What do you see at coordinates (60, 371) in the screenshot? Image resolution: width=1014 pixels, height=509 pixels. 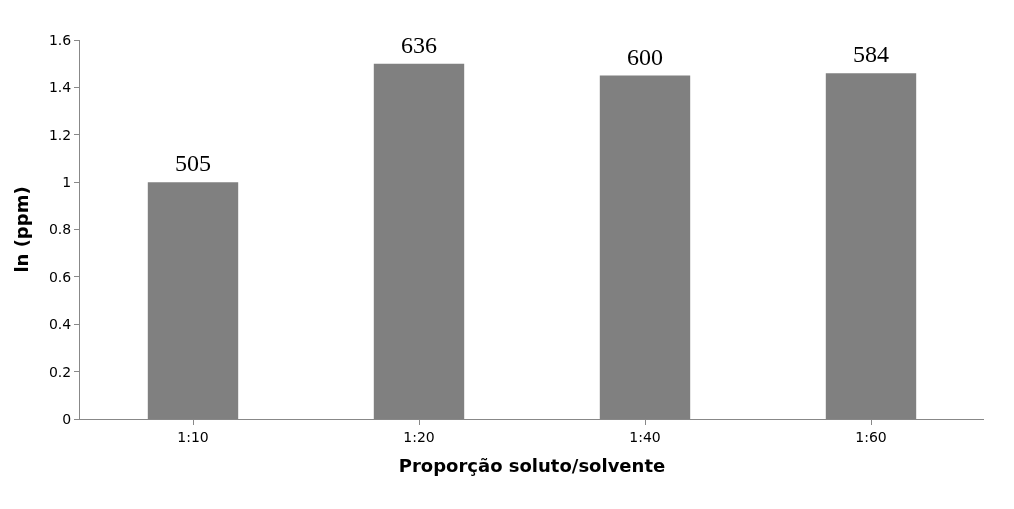 I see `y-tick-label: 0.2` at bounding box center [60, 371].